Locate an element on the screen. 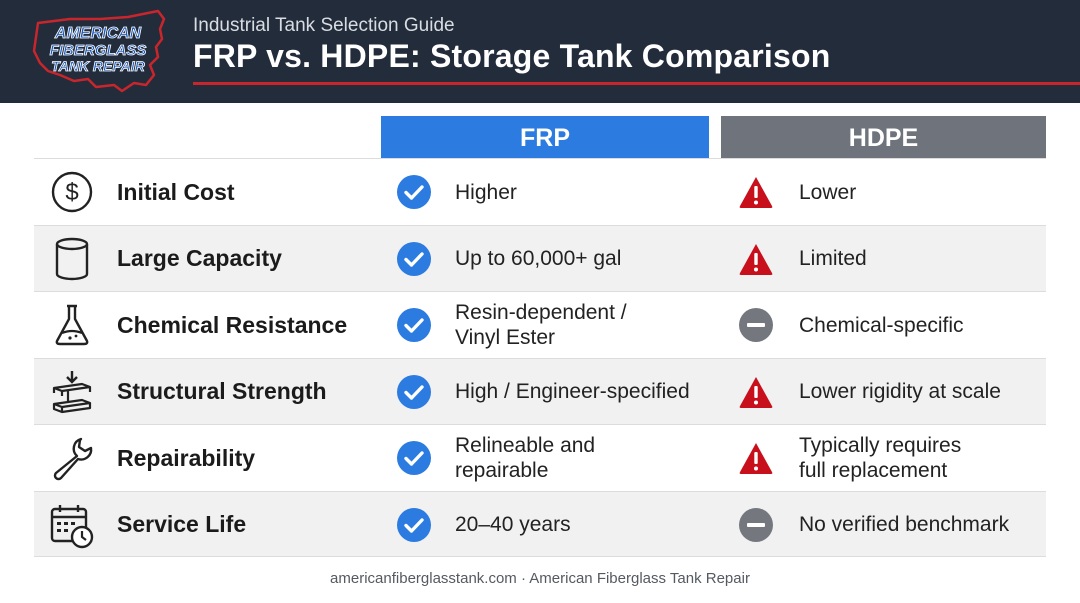  row-label: Initial Cost is located at coordinates (176, 191).